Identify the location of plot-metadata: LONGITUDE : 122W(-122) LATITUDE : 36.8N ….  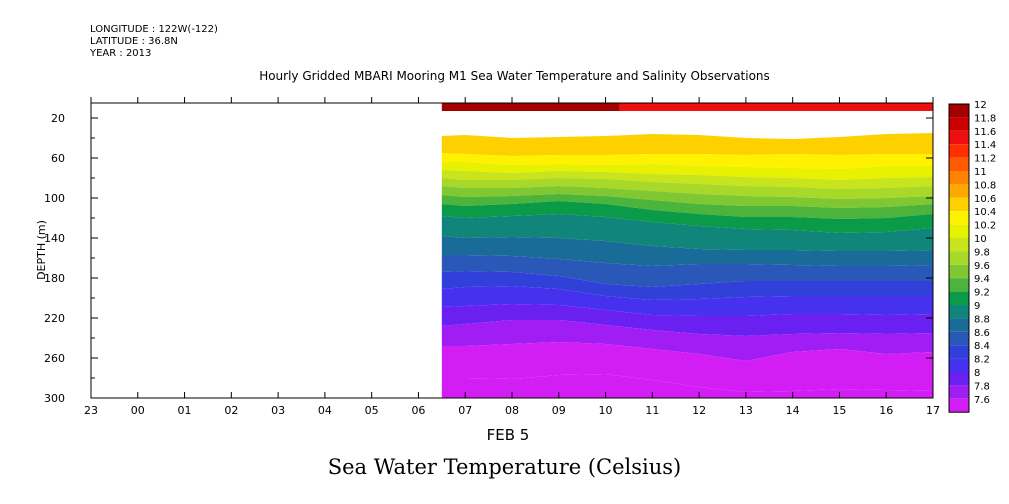
(154, 42).